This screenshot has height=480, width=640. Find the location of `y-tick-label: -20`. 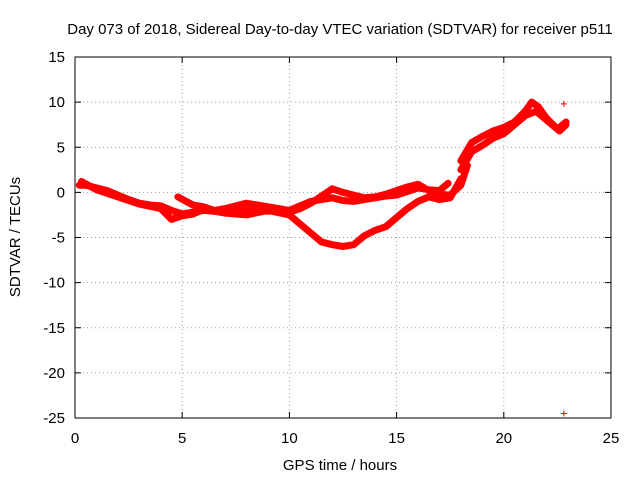

y-tick-label: -20 is located at coordinates (54, 373).